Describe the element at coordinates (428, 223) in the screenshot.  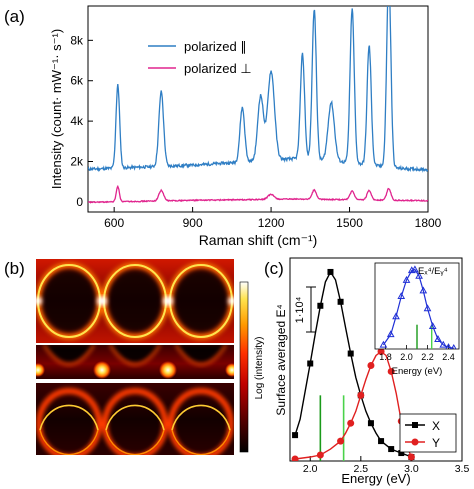
I see `x-tick-label: 1800` at that location.